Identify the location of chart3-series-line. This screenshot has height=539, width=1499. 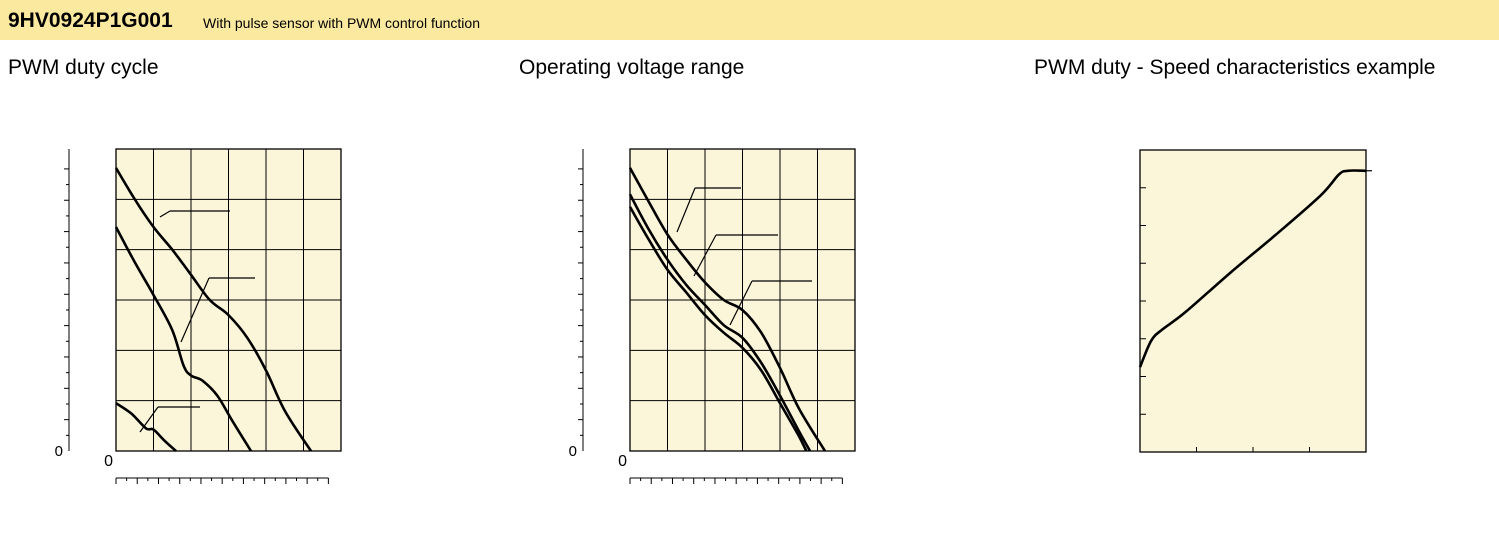
(1252, 268).